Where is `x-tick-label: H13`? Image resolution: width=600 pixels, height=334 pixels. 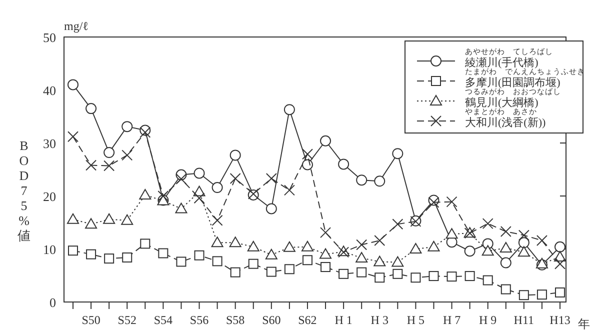 x-tick-label: H13 is located at coordinates (560, 320).